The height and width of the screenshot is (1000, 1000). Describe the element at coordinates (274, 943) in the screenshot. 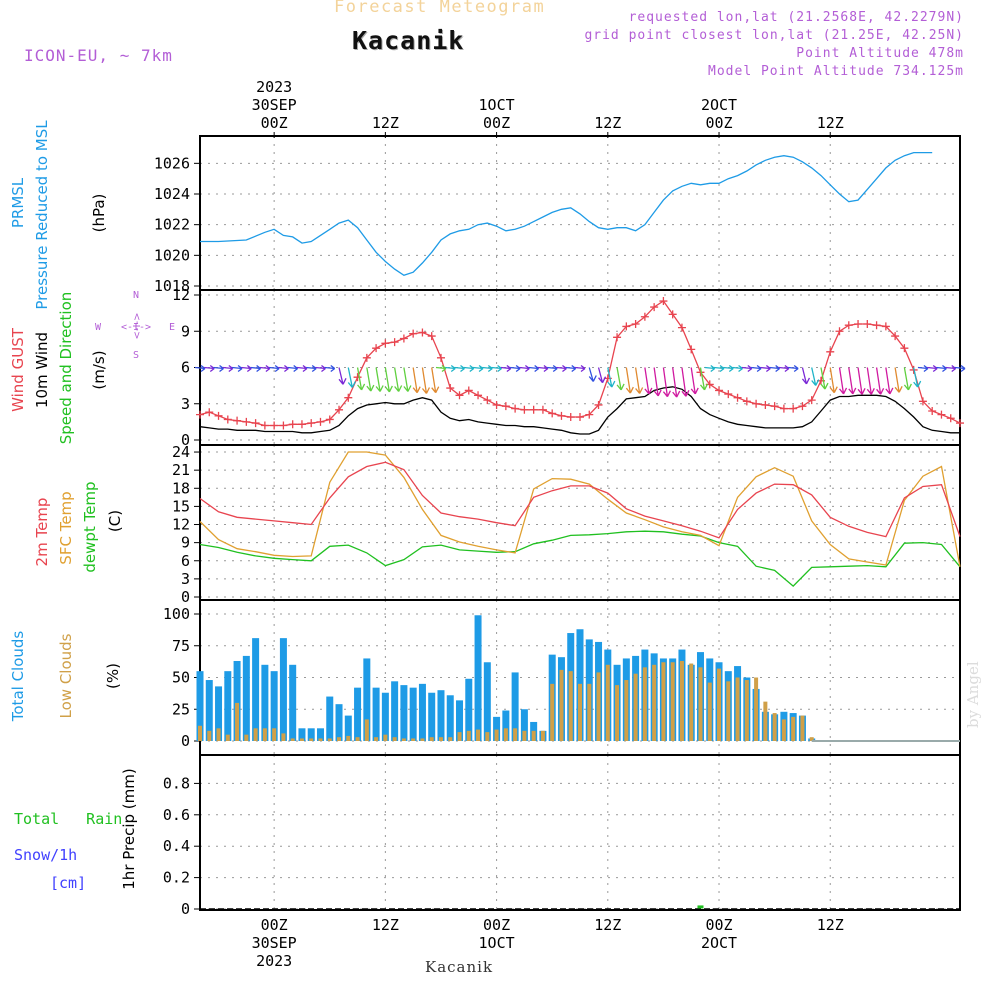

I see `bottom-time-label: 30SEP` at that location.